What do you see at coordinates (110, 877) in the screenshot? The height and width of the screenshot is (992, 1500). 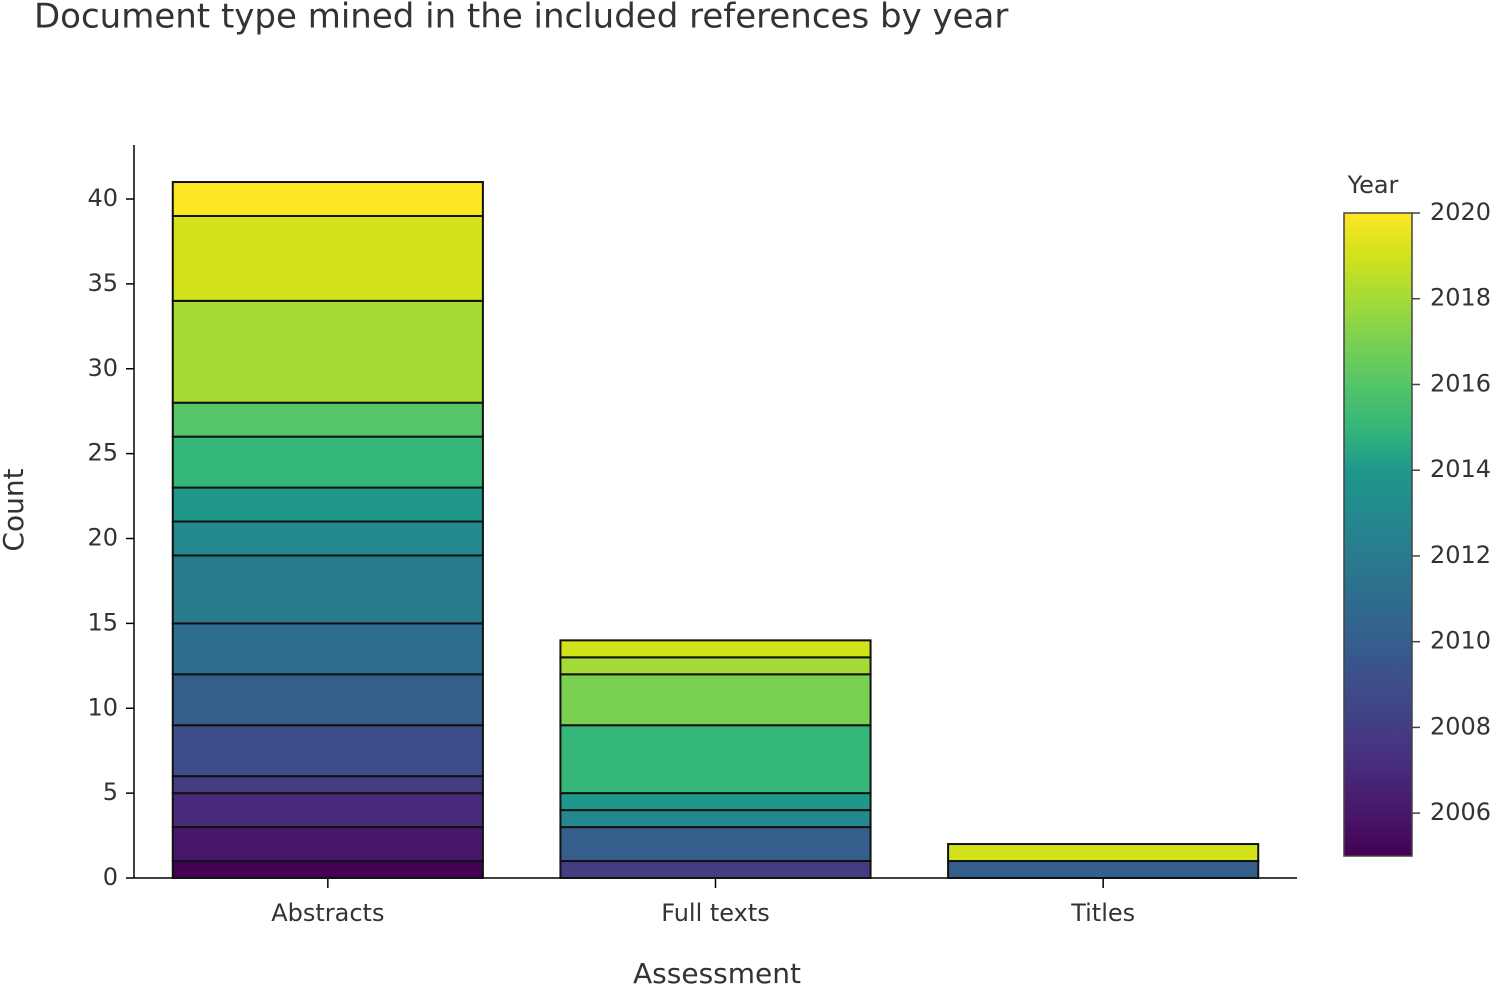 I see `y-tick-label: 0` at bounding box center [110, 877].